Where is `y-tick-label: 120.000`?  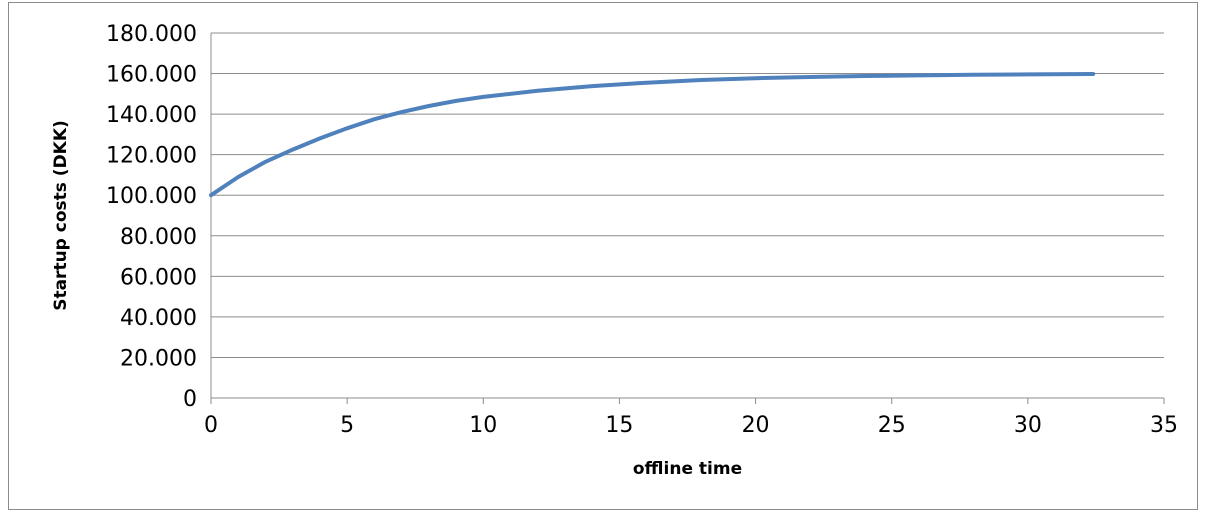
y-tick-label: 120.000 is located at coordinates (151, 156).